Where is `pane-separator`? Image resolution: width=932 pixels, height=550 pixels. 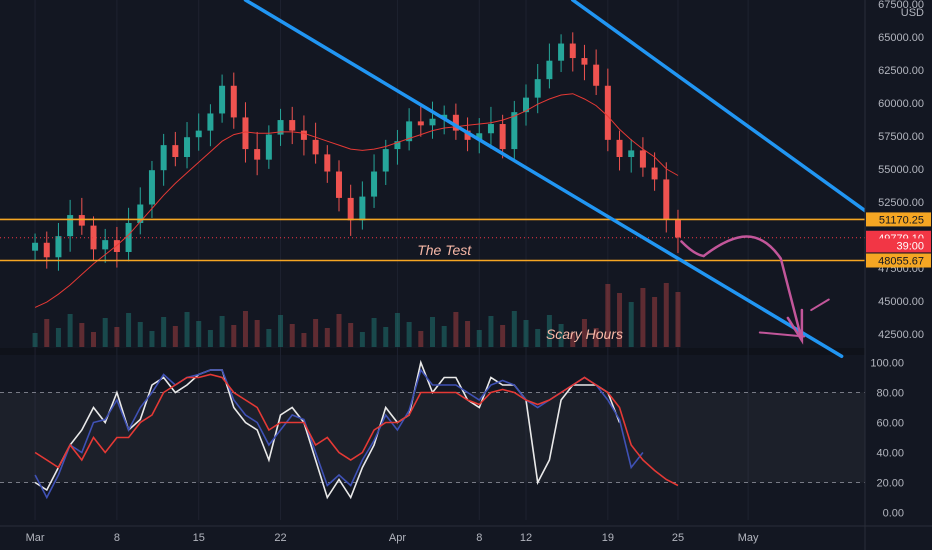 pane-separator is located at coordinates (466, 351).